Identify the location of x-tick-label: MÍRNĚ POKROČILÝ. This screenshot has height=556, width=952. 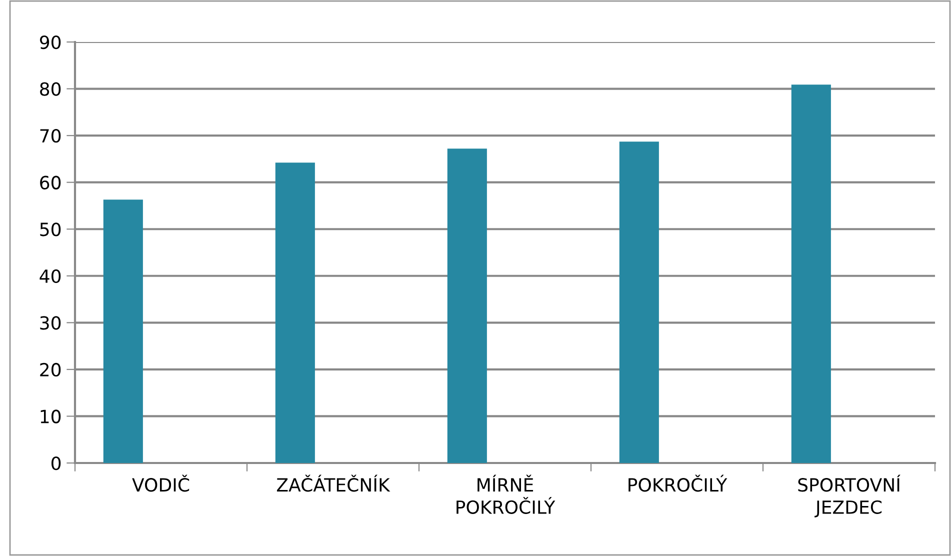
(506, 494).